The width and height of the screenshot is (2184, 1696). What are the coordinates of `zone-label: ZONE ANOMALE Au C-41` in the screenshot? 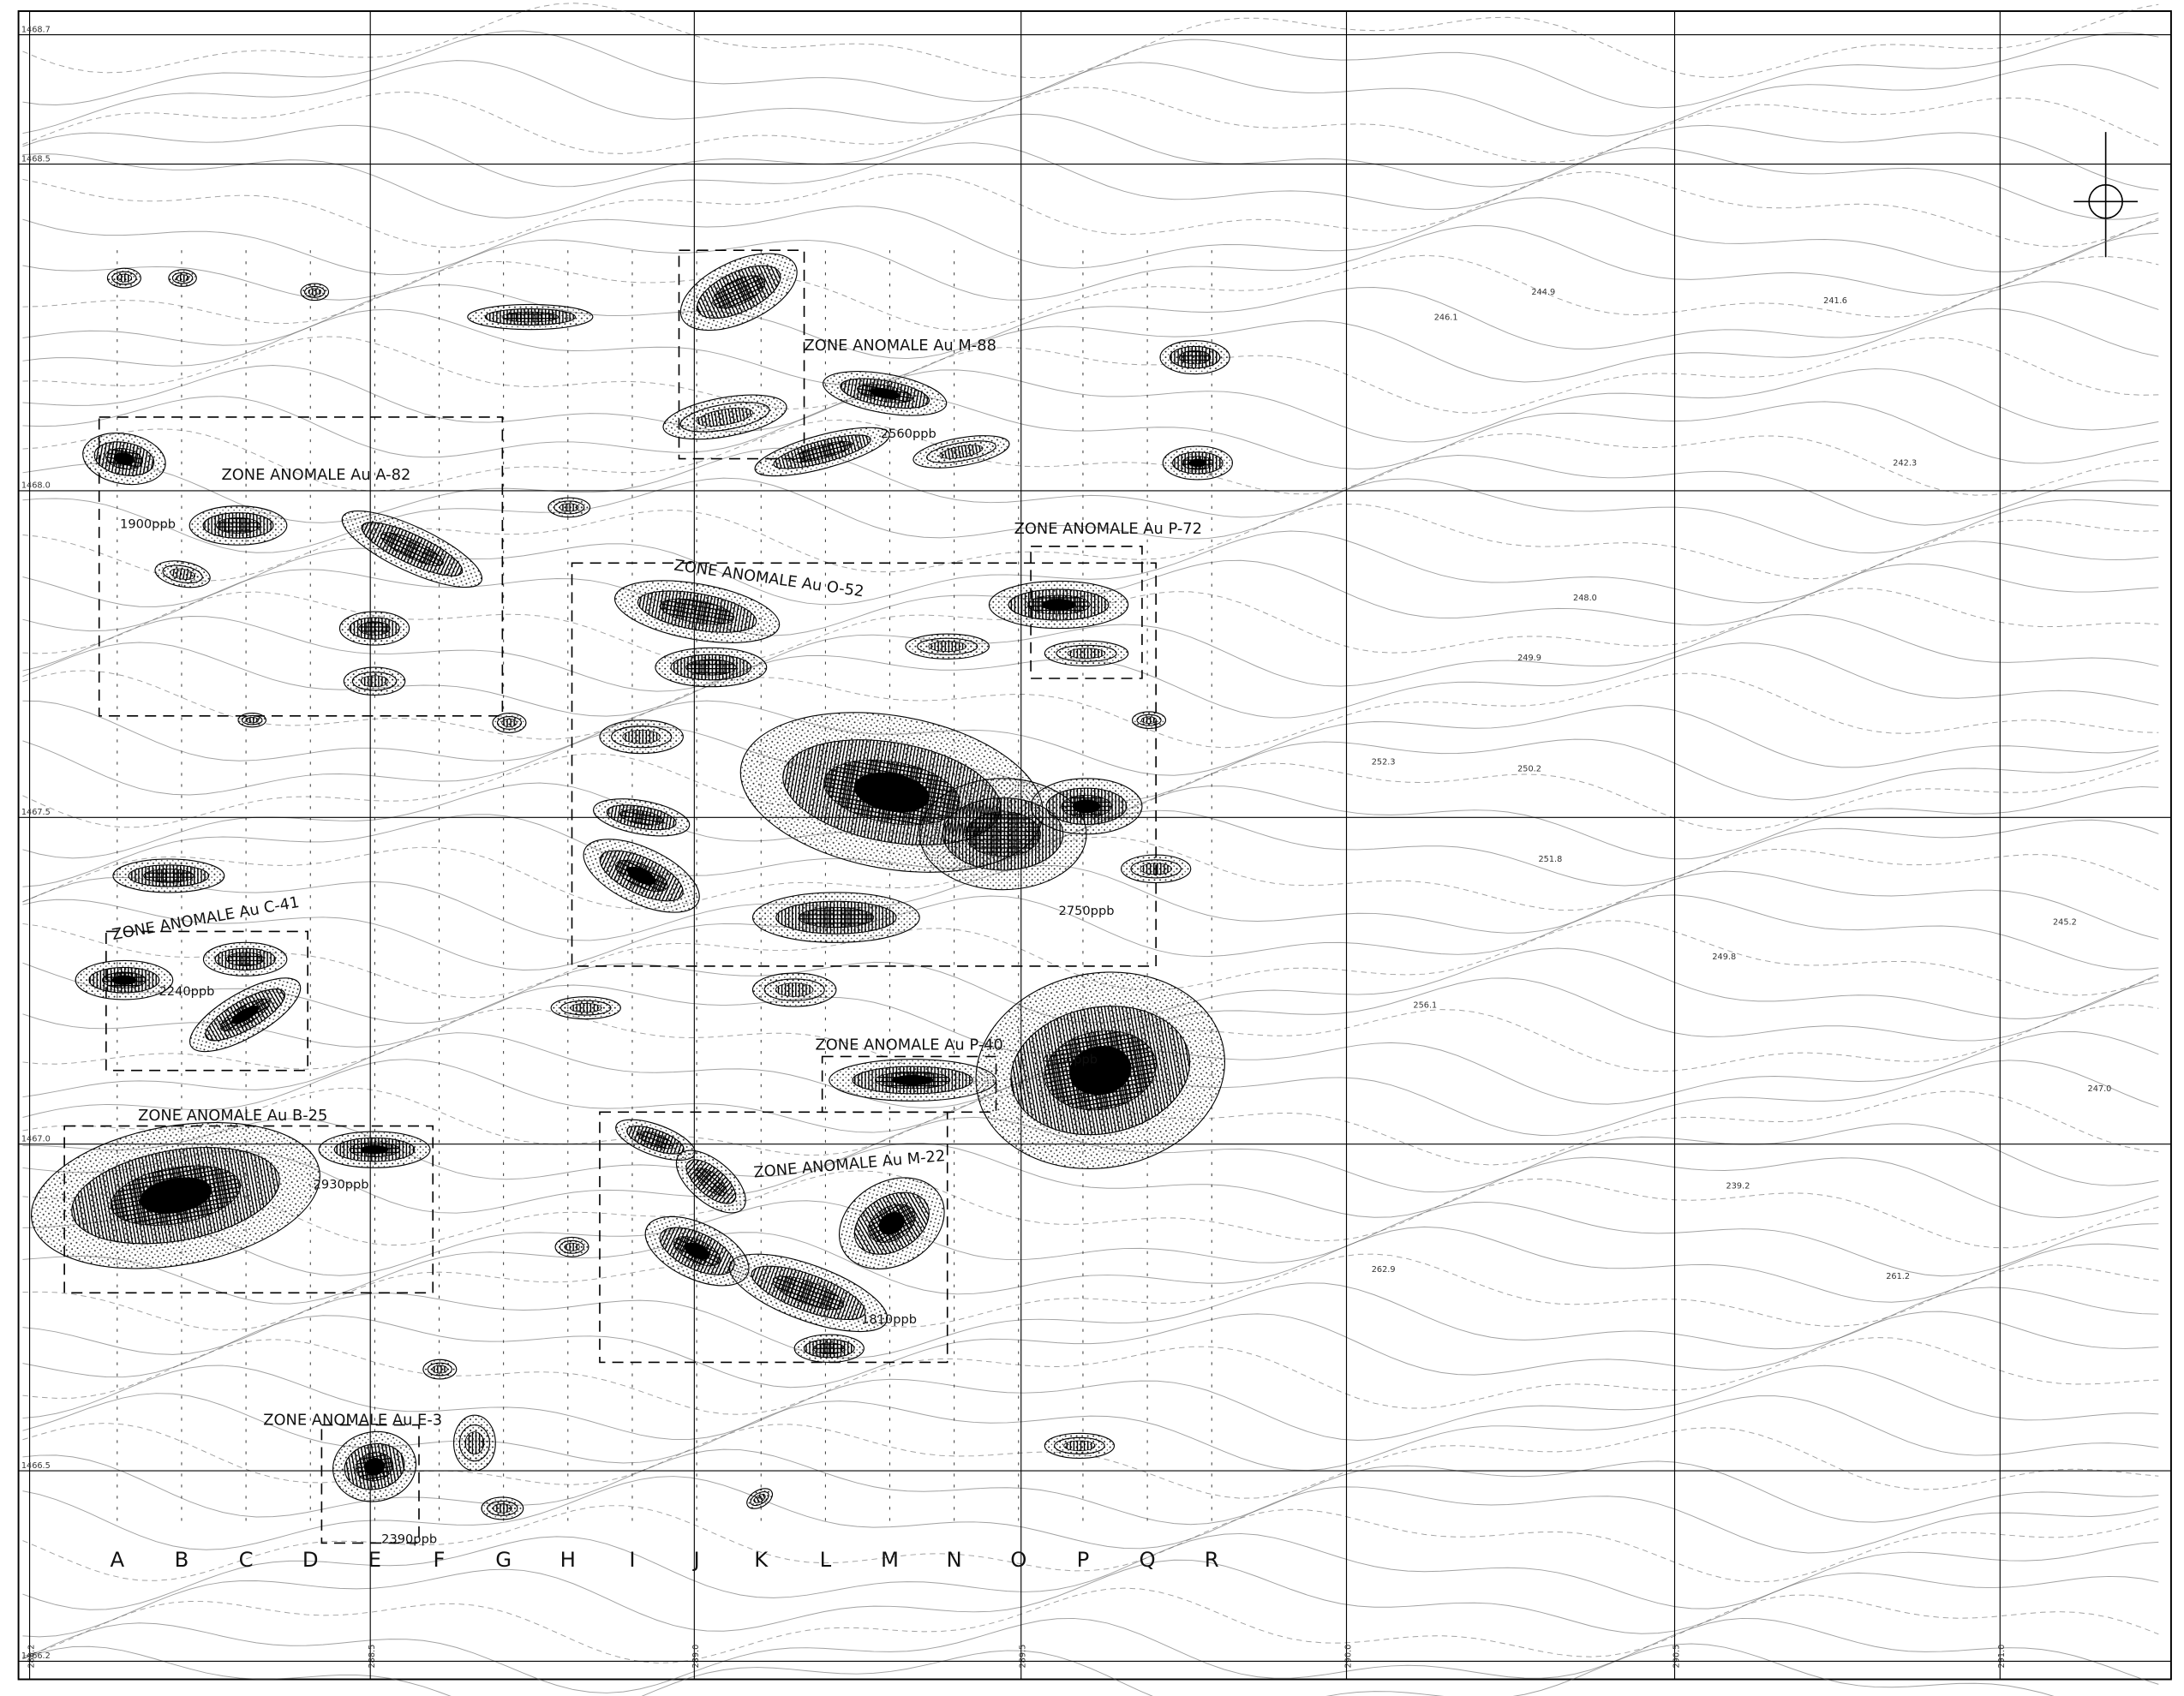 It's located at (206, 918).